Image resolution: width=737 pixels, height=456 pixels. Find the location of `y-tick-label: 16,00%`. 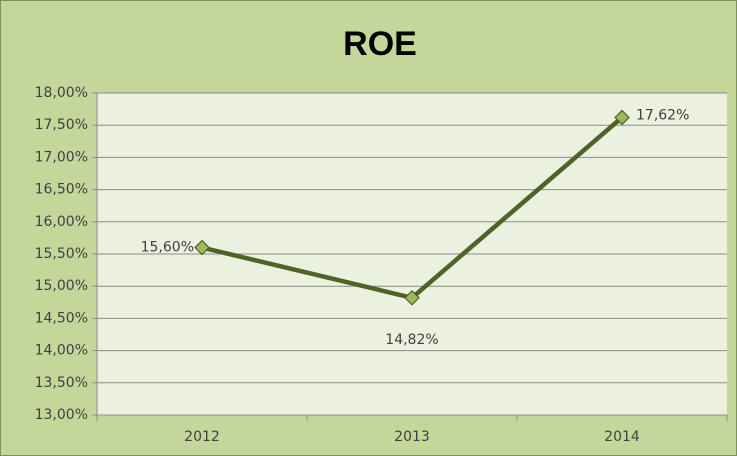

y-tick-label: 16,00% is located at coordinates (61, 222).